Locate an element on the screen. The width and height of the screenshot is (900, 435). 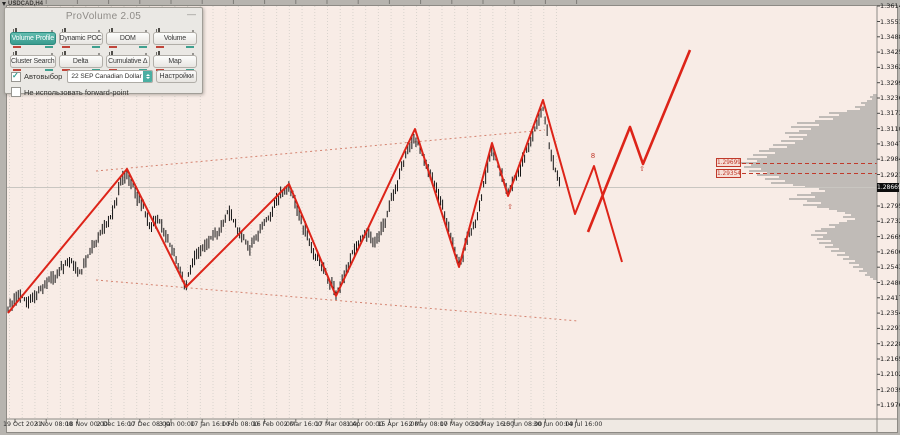
button-cell: Cumulative Δ is located at coordinates (127, 61).